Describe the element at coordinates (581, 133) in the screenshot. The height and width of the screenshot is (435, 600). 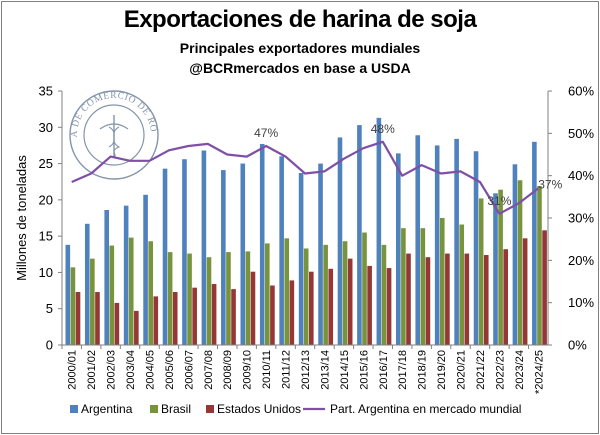
I see `y2-tick-label: 50%` at that location.